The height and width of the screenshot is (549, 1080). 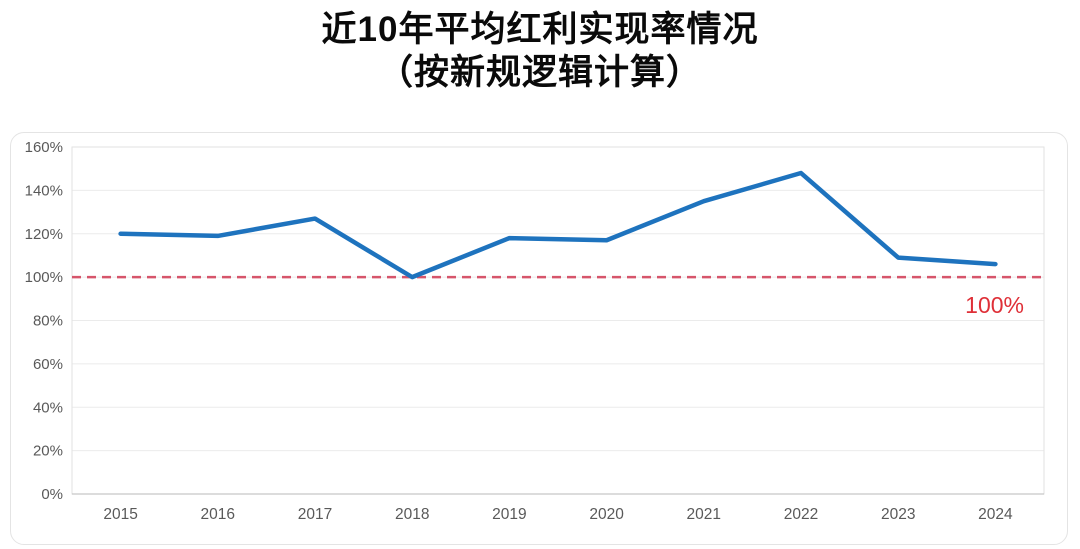 I want to click on x-tick-label: 2020, so click(x=606, y=514).